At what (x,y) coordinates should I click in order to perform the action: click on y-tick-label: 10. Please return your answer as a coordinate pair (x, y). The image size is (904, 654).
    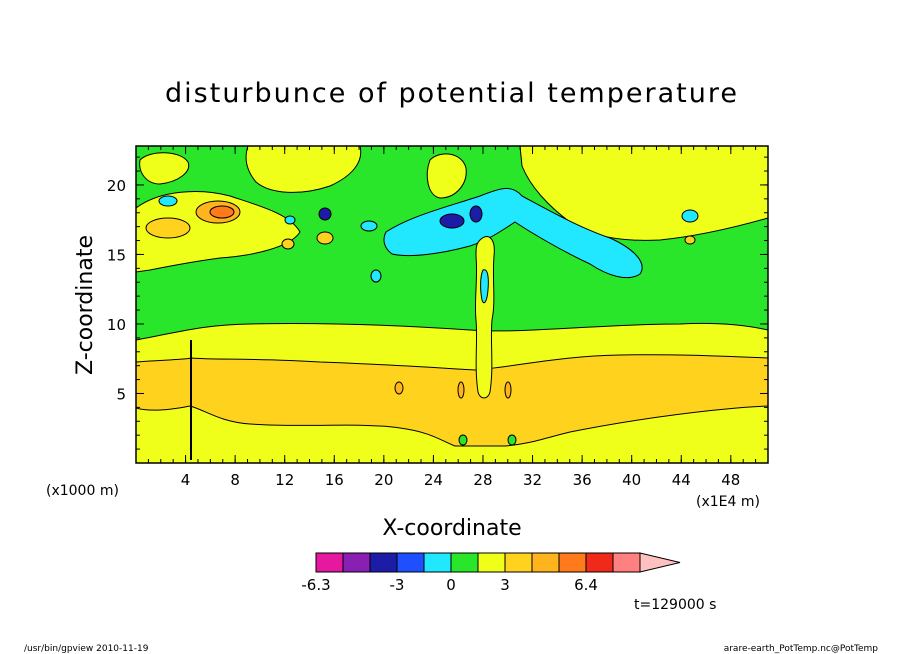
    Looking at the image, I should click on (116, 325).